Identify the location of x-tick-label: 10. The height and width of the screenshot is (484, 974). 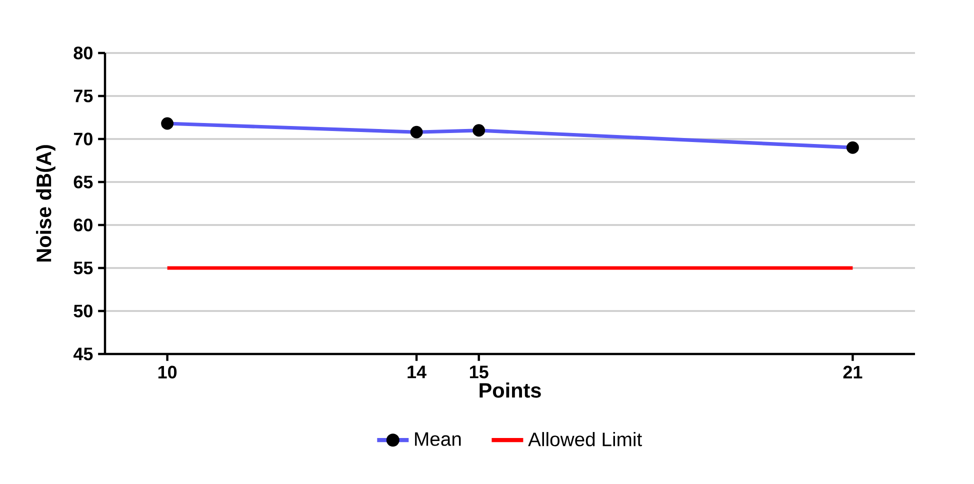
(167, 372).